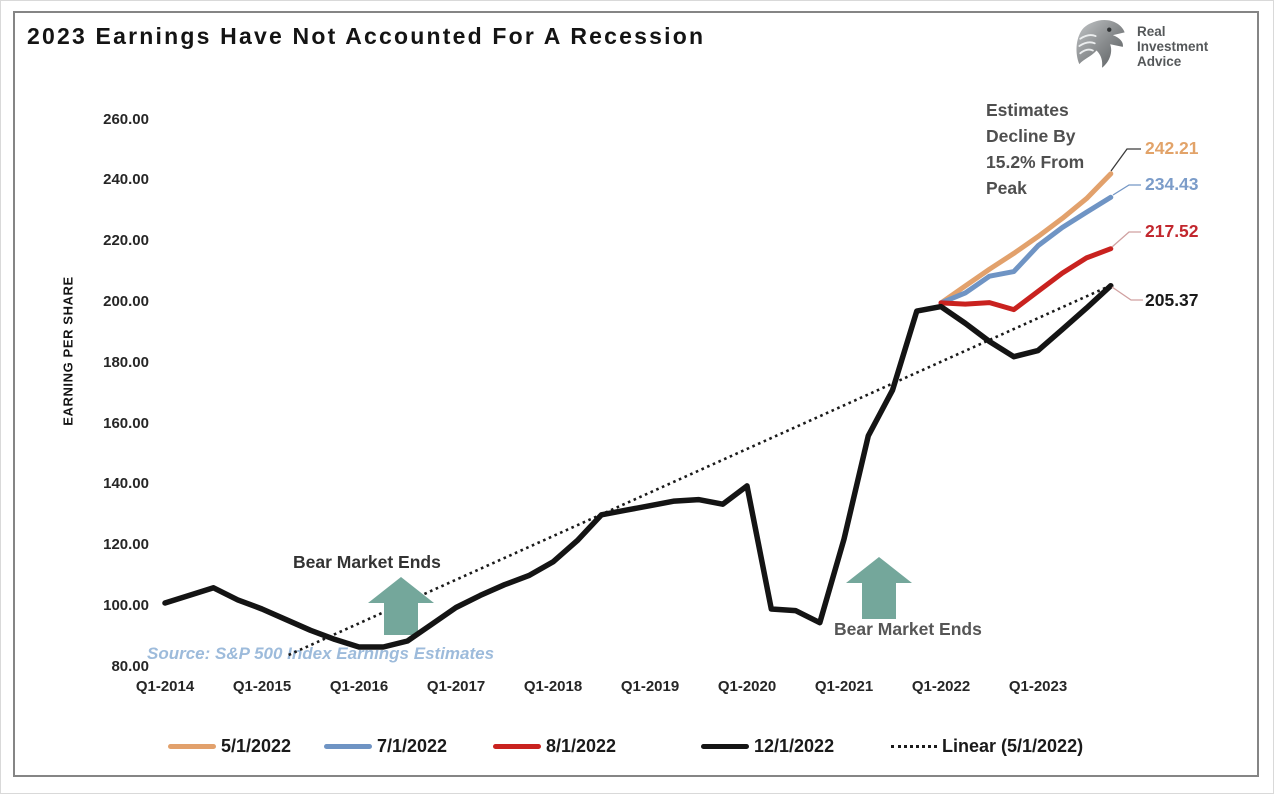 The image size is (1274, 794). Describe the element at coordinates (1172, 231) in the screenshot. I see `value-label-8-1-2022: 217.52` at that location.